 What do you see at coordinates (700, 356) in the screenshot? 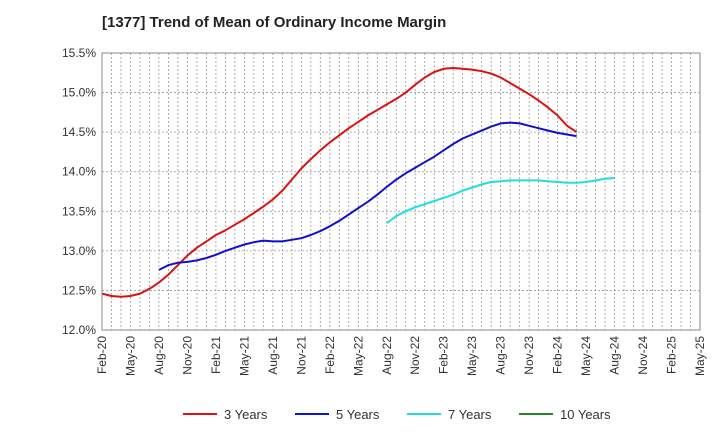
I see `x-tick-label: May-25` at bounding box center [700, 356].